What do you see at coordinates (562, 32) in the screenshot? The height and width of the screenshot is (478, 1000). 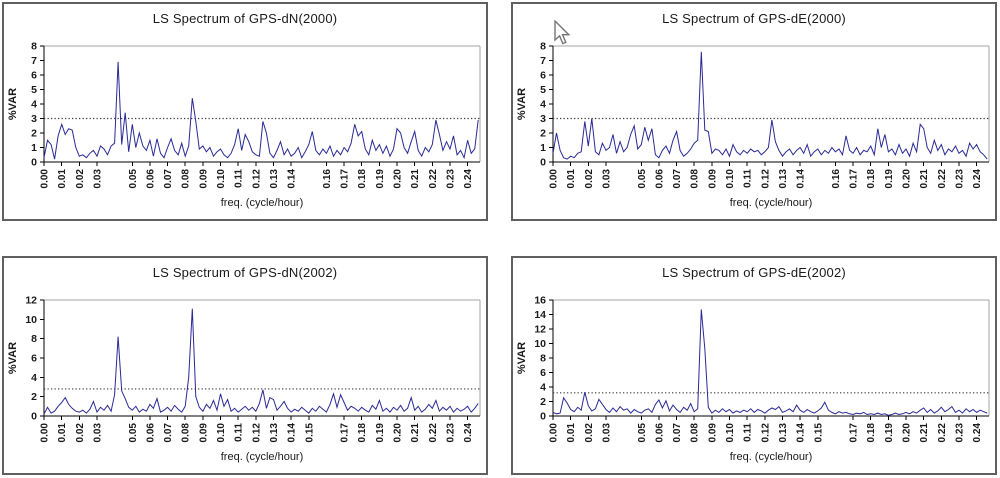 I see `mouse-cursor-icon` at bounding box center [562, 32].